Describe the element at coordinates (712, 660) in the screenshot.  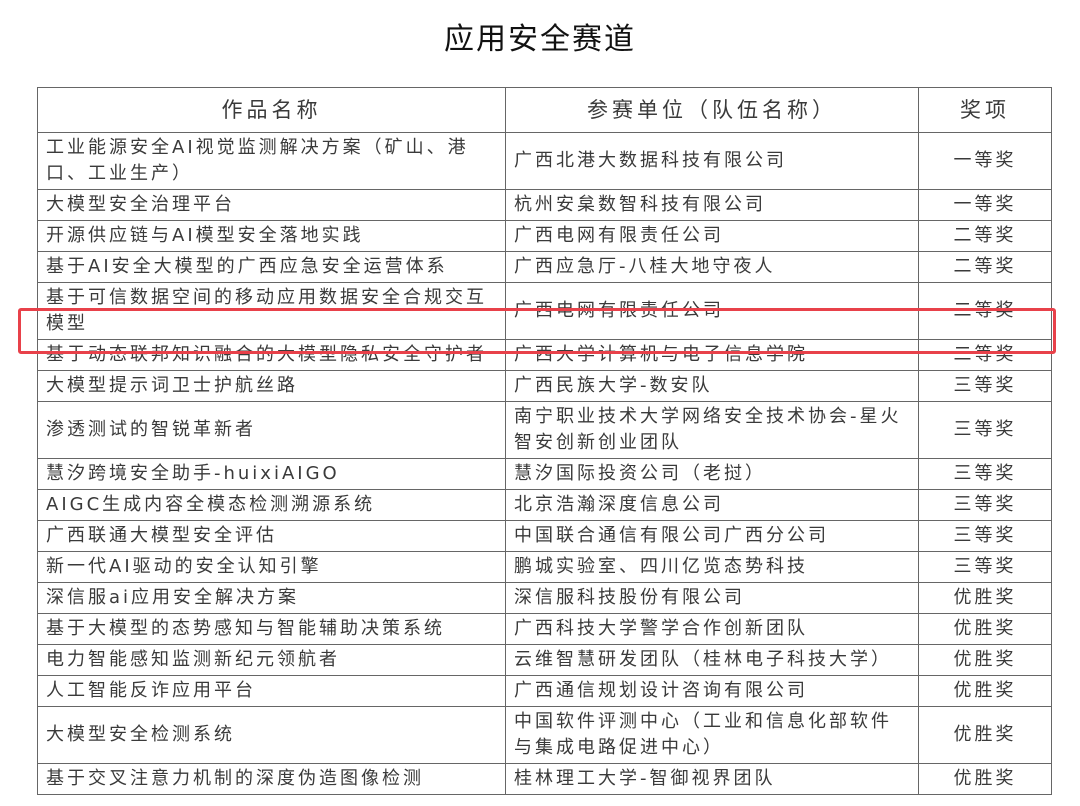
I see `team-cell: 云维智慧研发团队（桂林电子科技大学）` at that location.